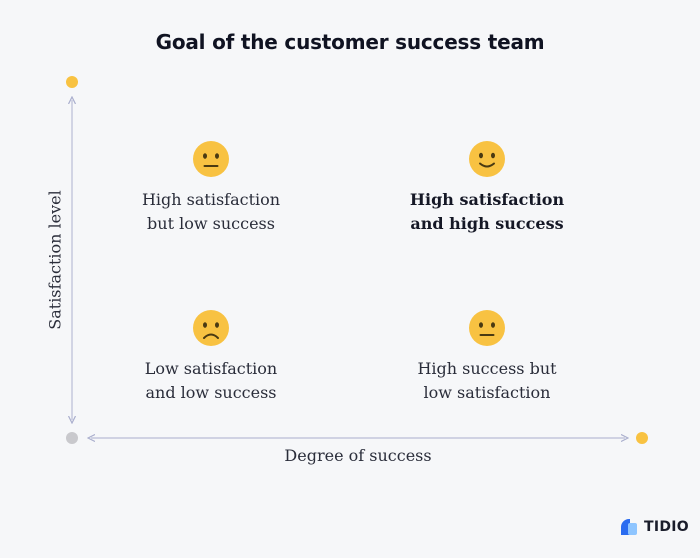 This screenshot has width=700, height=558. Describe the element at coordinates (487, 357) in the screenshot. I see `quadrant-high-success-low-satisfaction: High success but low satisfaction` at that location.